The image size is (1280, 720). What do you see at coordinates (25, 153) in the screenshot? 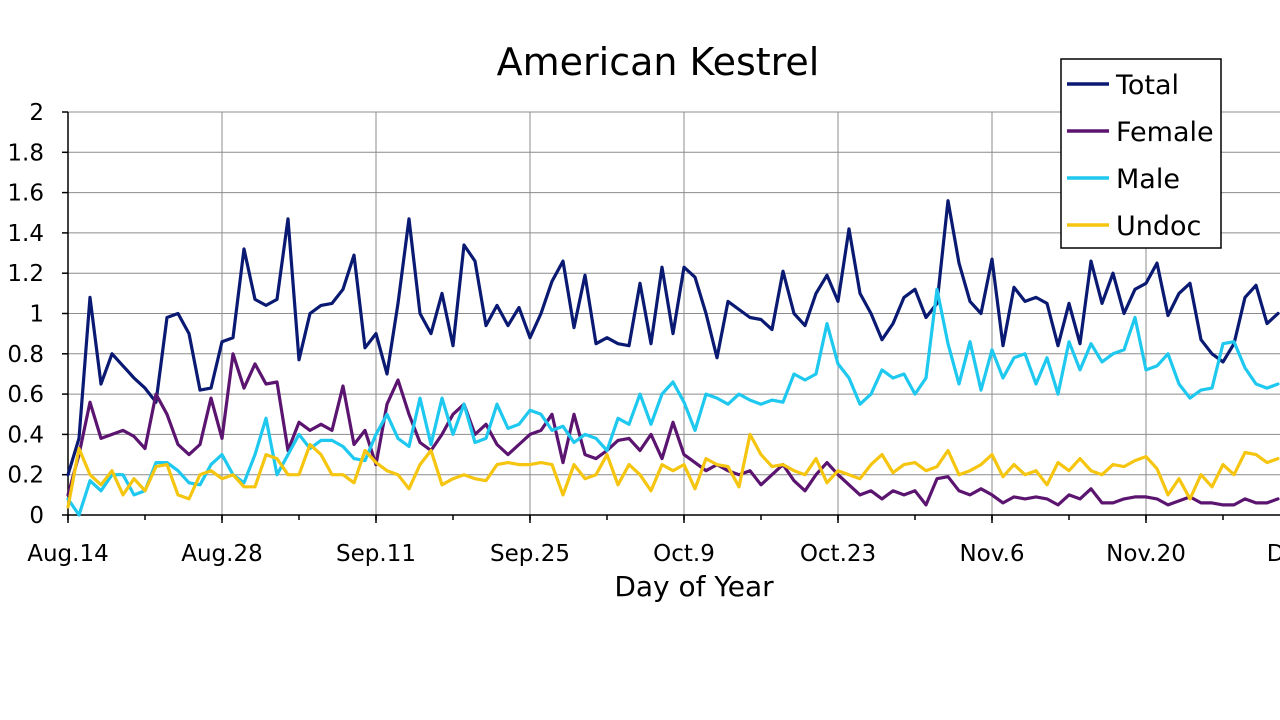
I see `y-tick-label: 1.8` at bounding box center [25, 153].